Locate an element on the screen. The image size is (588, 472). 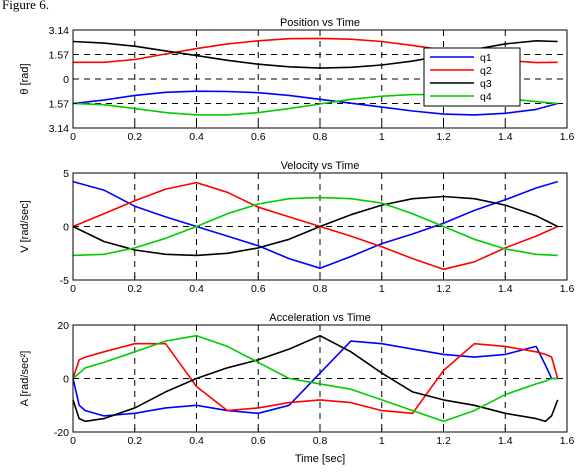
series-line-q3 is located at coordinates (315, 226).